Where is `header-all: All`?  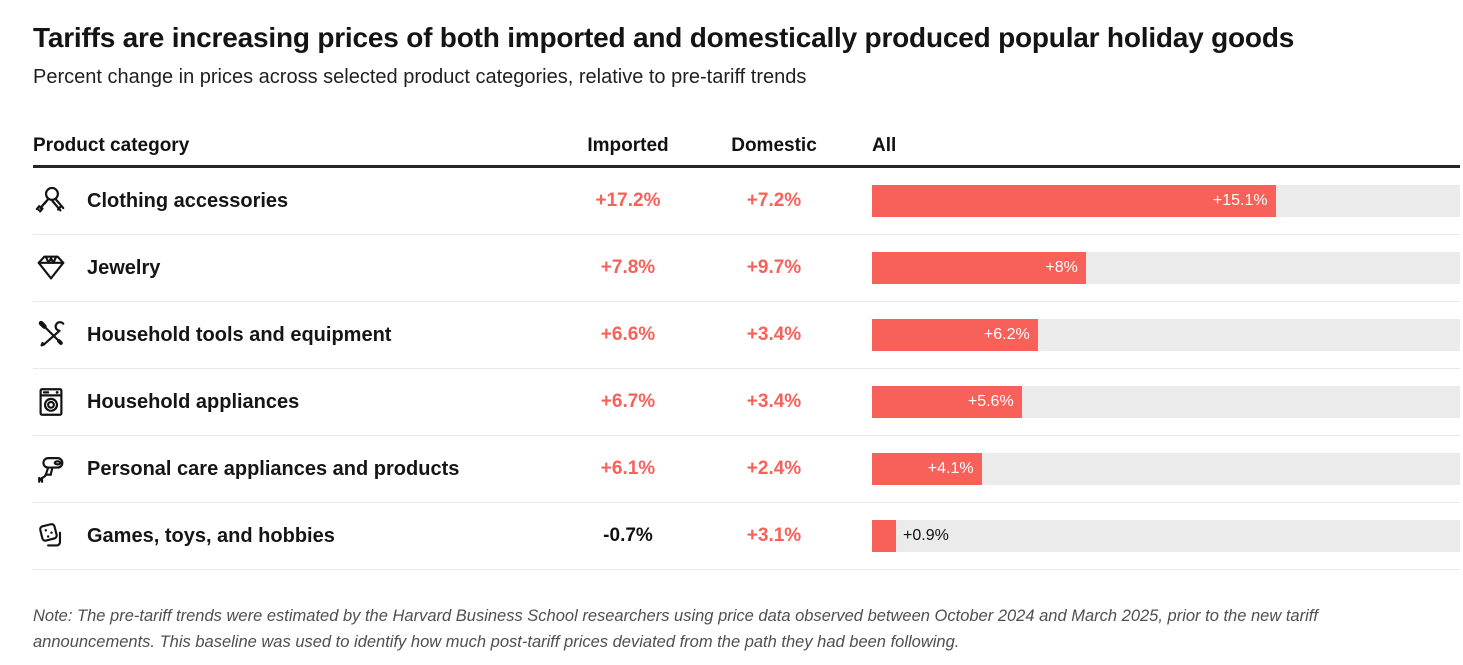
header-all: All is located at coordinates (884, 145).